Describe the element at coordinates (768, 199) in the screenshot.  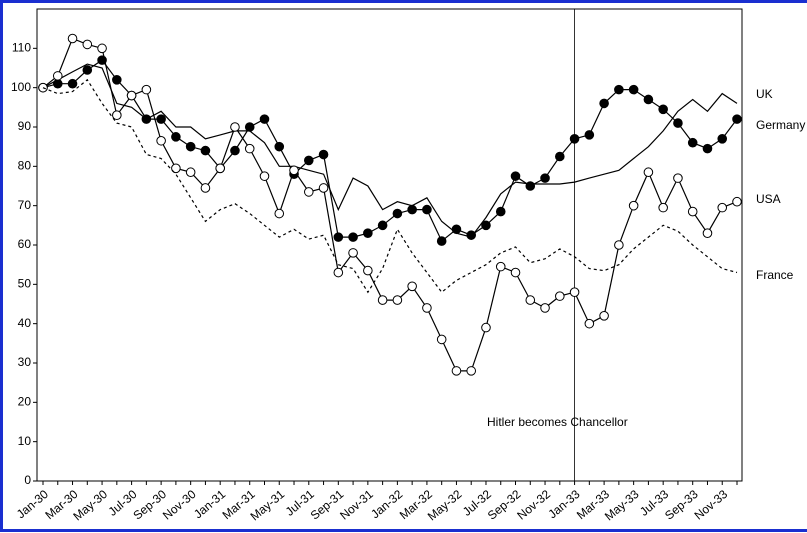
I see `series-label: USA` at that location.